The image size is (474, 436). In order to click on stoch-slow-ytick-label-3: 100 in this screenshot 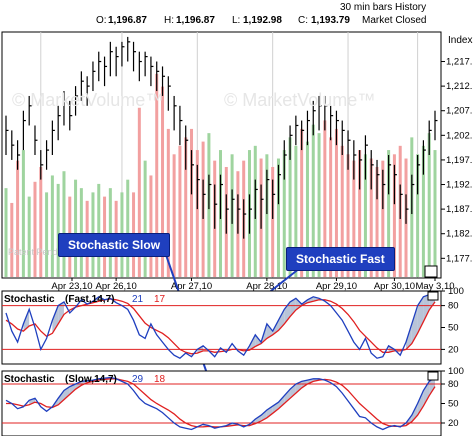, I will do `click(456, 371)`.